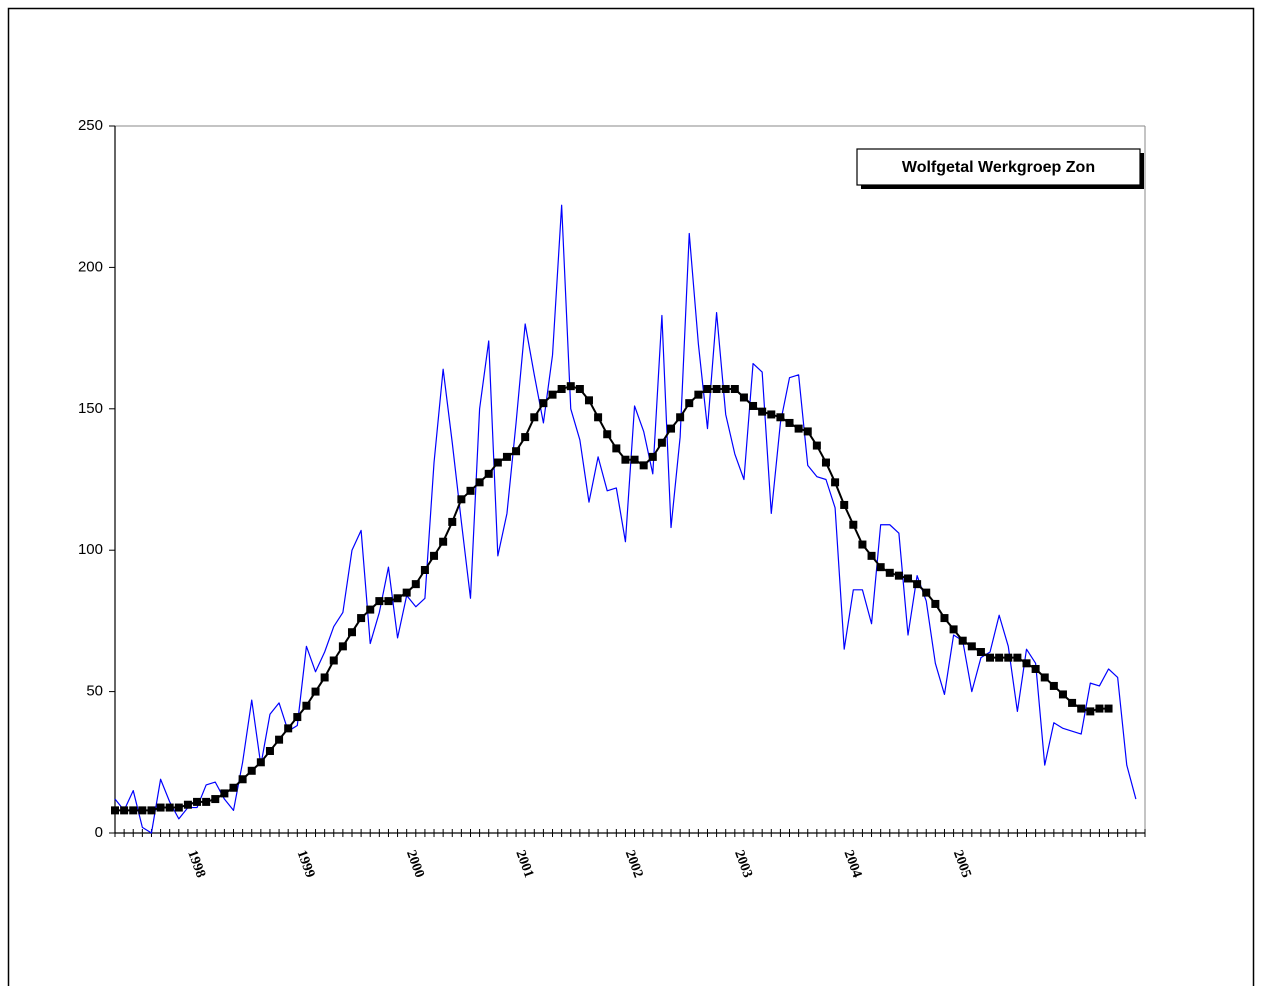 This screenshot has height=986, width=1262. I want to click on legend-box, so click(998, 167).